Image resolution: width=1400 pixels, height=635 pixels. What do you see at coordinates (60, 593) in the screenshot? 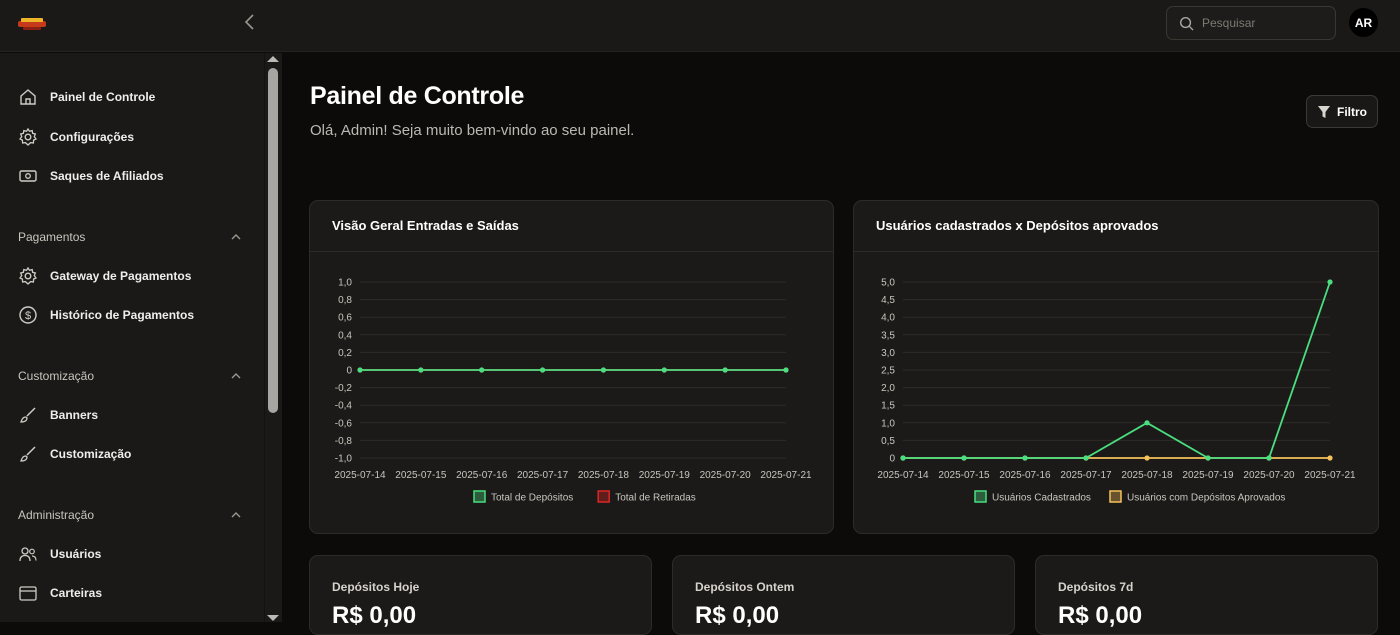
I see `sidebar-item-carteiras: Carteiras` at bounding box center [60, 593].